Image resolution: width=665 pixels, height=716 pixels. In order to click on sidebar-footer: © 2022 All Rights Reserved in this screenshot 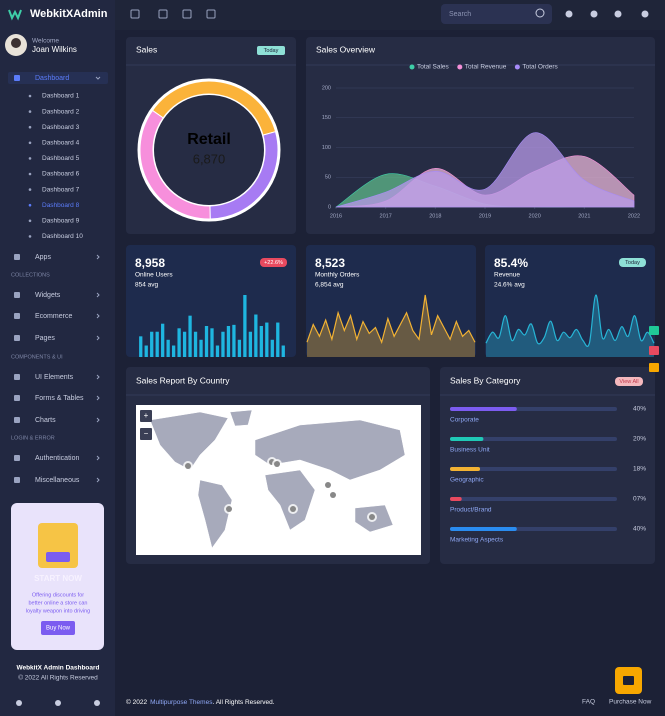, I will do `click(58, 678)`.